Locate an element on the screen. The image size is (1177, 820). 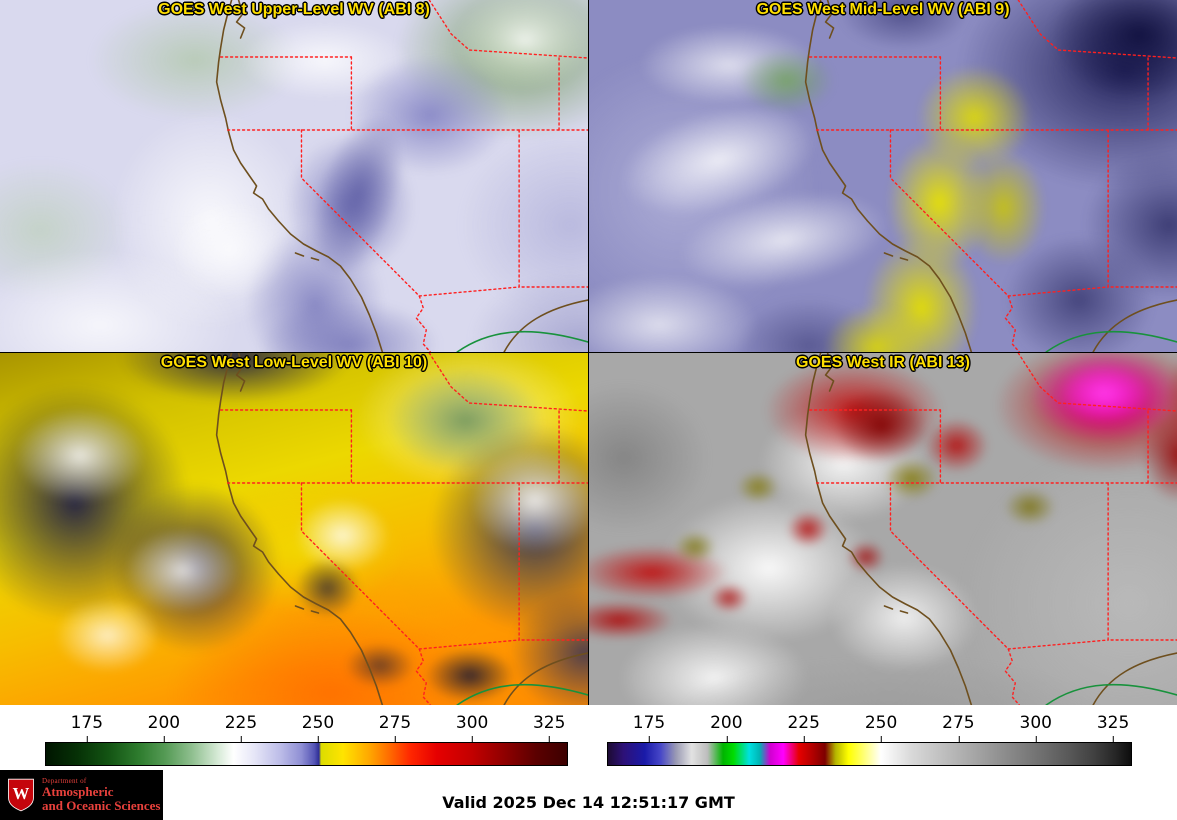
panel-title-low-wv: GOES West Low-Level WV (ABI 10) is located at coordinates (294, 362).